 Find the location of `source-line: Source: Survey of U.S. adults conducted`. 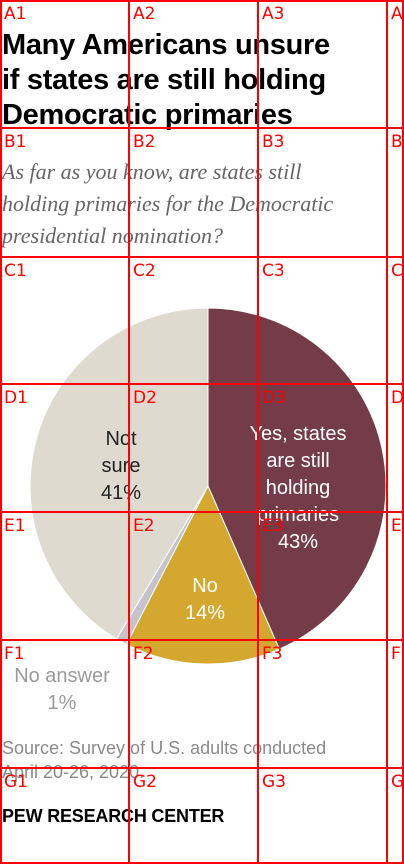

source-line: Source: Survey of U.S. adults conducted is located at coordinates (164, 748).